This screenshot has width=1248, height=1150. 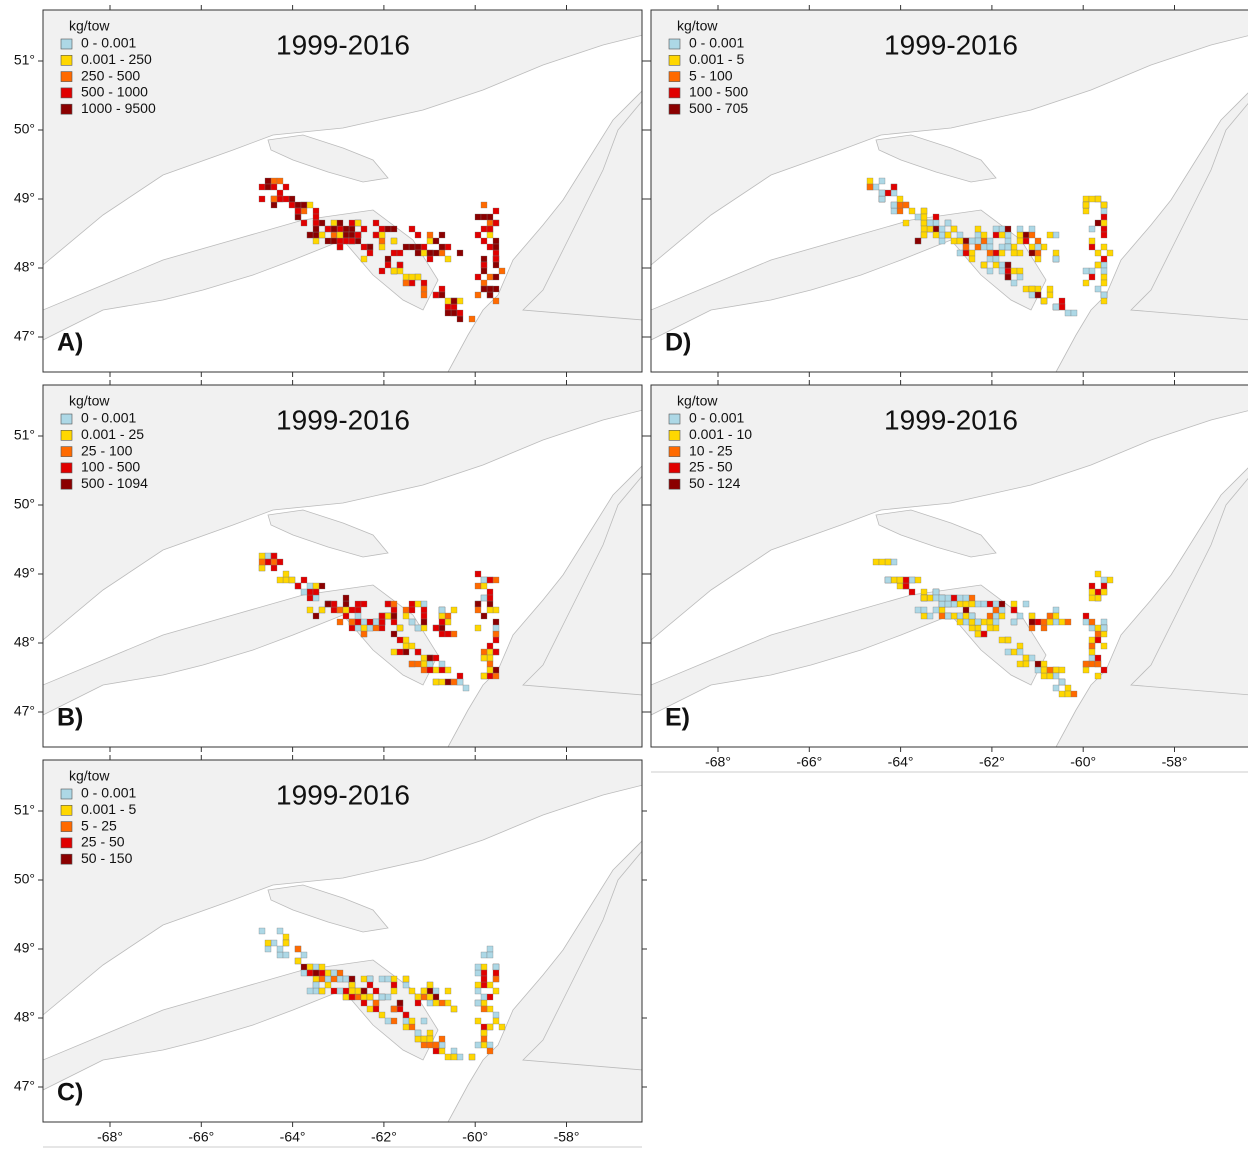 I want to click on lat-label: 50°, so click(x=24, y=879).